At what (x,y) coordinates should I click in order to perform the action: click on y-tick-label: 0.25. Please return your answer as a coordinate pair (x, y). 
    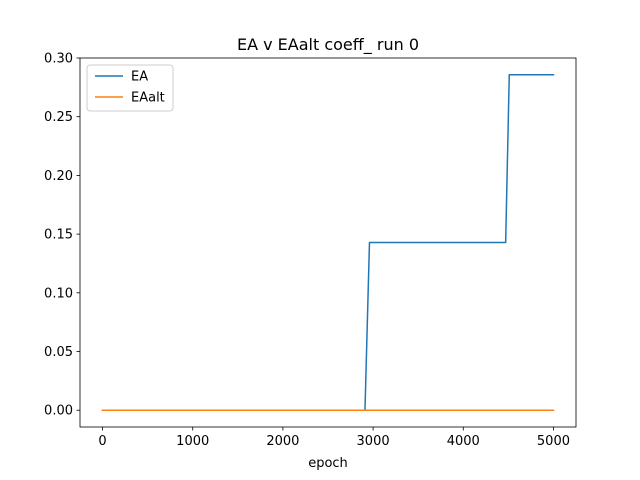
    Looking at the image, I should click on (58, 117).